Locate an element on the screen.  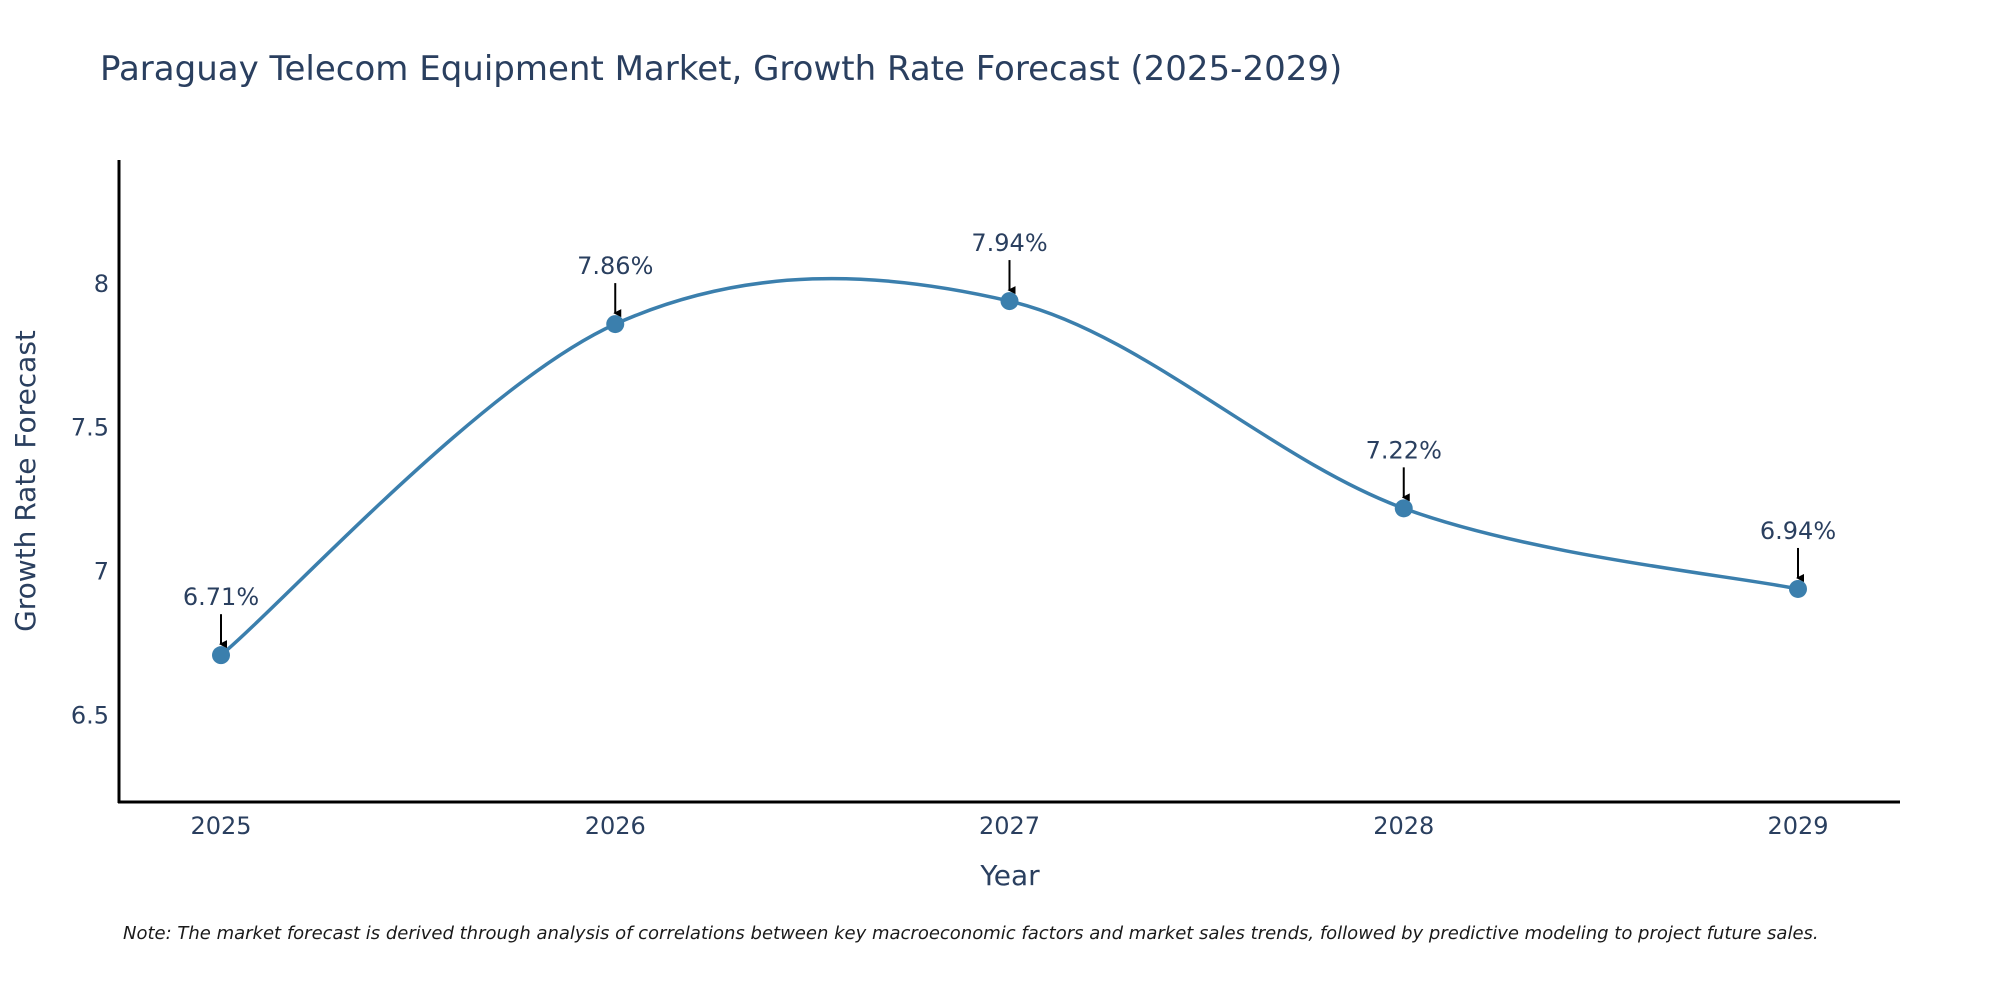
data-label: 7.94% is located at coordinates (1009, 243).